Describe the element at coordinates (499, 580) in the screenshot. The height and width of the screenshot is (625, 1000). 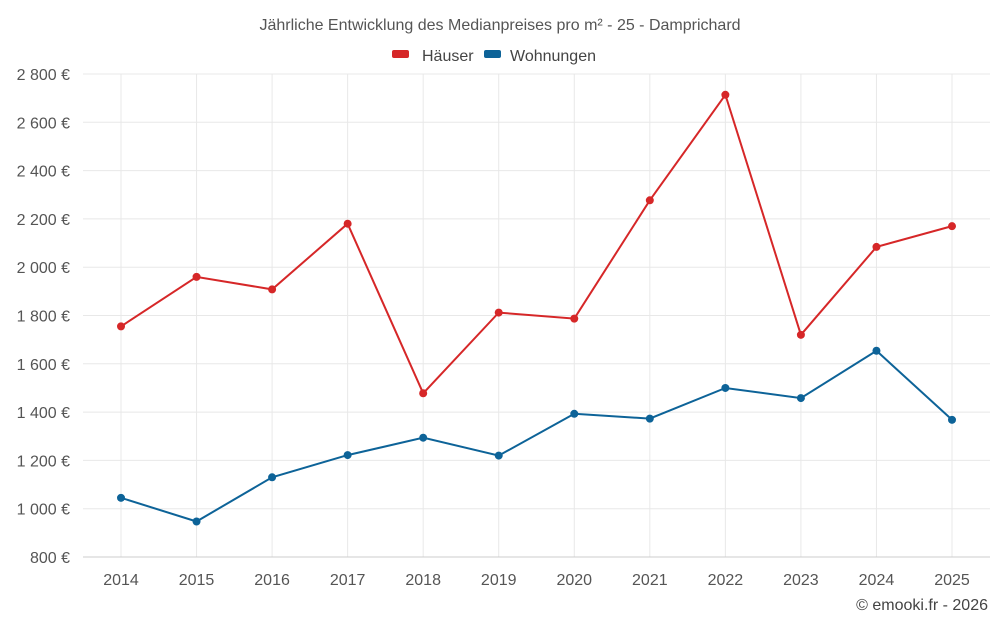
I see `x-tick-label: 2019` at that location.